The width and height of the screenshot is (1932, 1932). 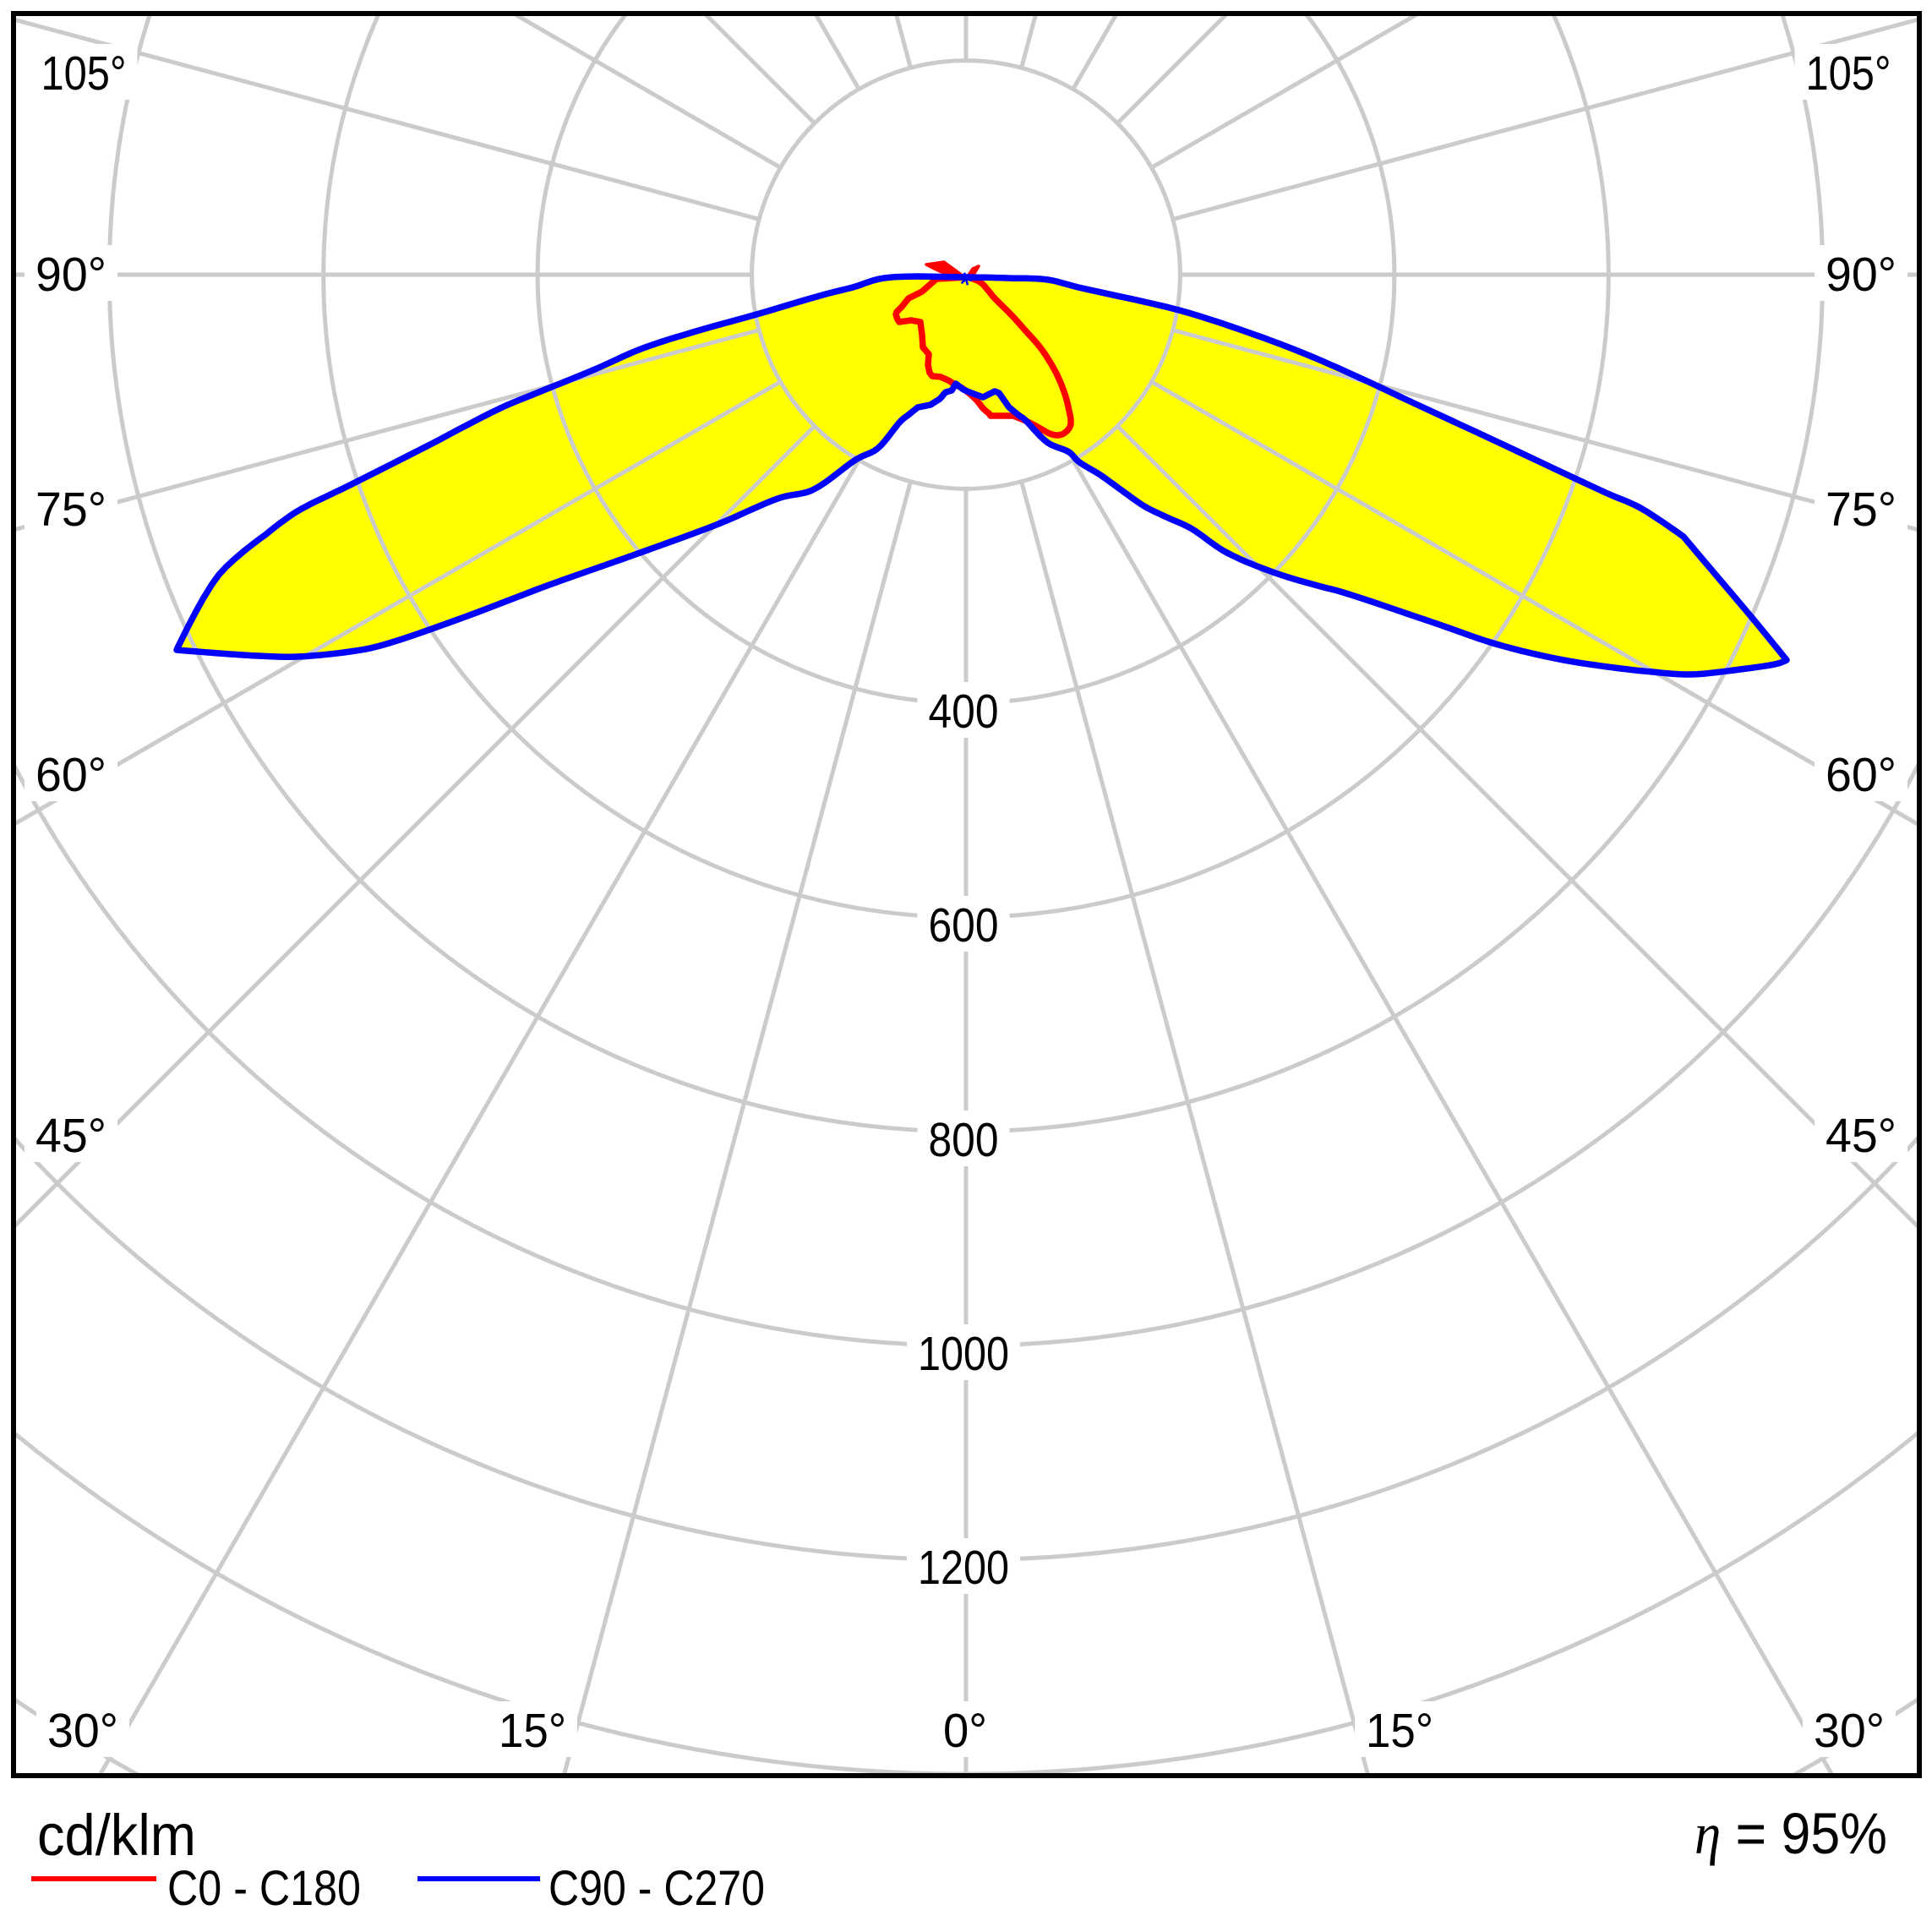 What do you see at coordinates (963, 1354) in the screenshot?
I see `svg-text: 1000` at bounding box center [963, 1354].